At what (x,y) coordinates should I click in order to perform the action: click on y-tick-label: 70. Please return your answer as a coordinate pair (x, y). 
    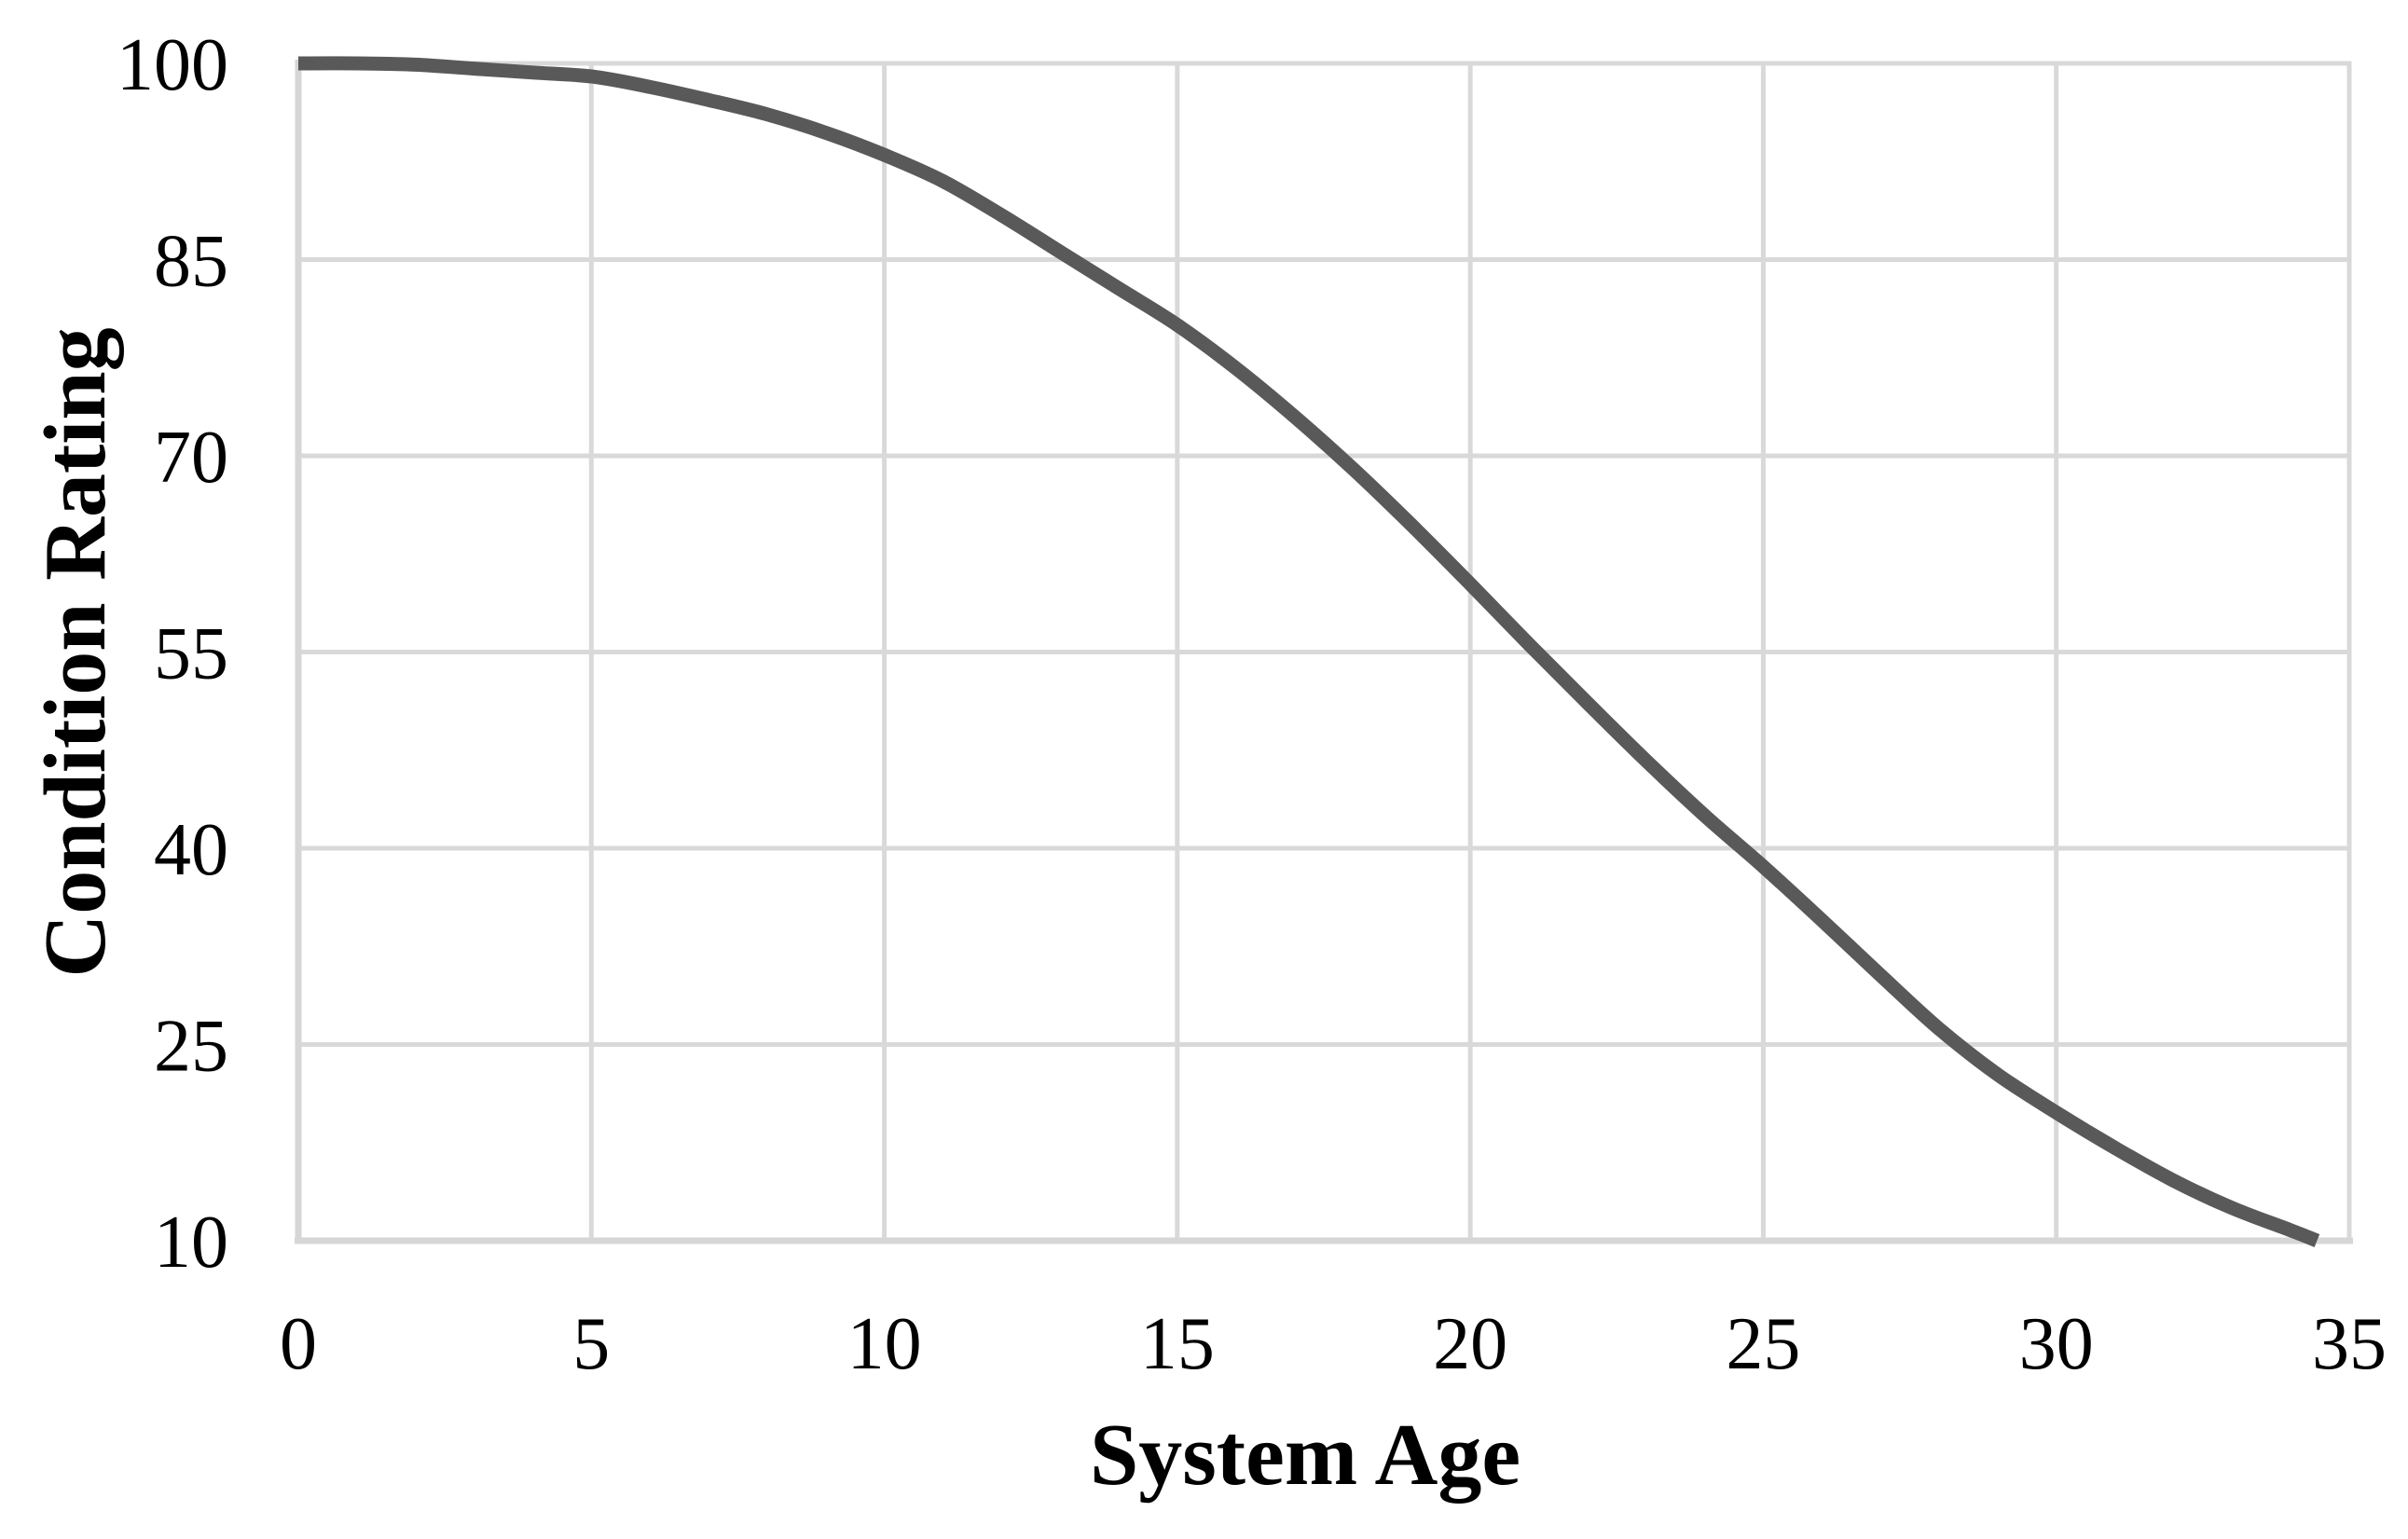
    Looking at the image, I should click on (191, 458).